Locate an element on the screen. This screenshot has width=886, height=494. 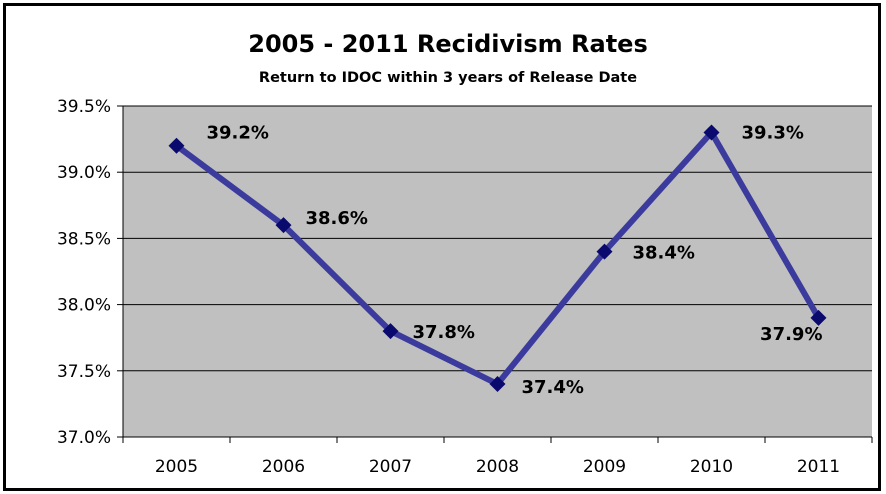
data-label: 39.3% is located at coordinates (773, 132).